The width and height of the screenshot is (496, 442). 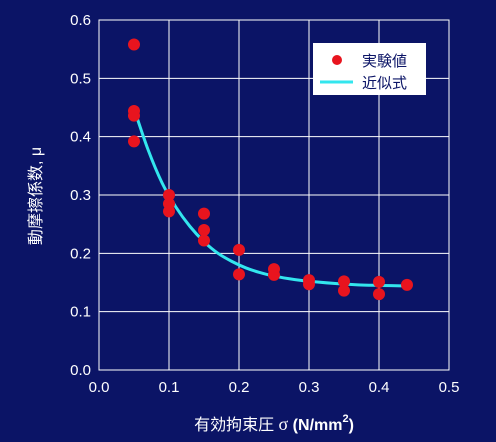 I want to click on x-tick-label: 0.5, so click(x=449, y=387).